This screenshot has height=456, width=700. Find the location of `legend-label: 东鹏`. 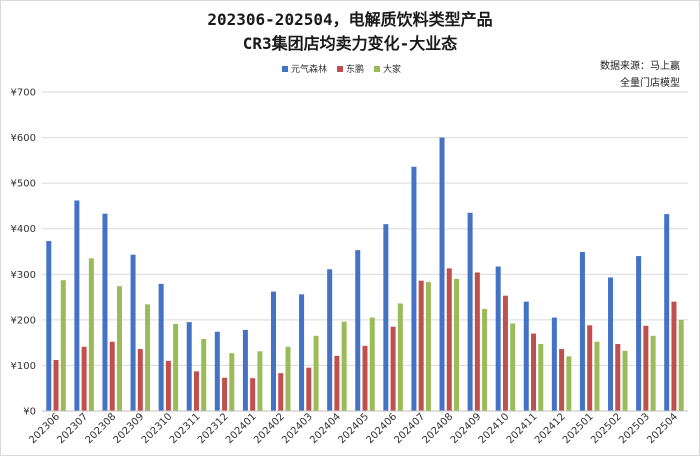

legend-label: 东鹏 is located at coordinates (355, 70).